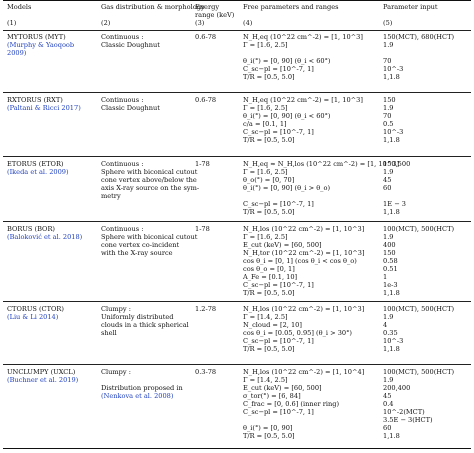  Describe the element at coordinates (200, 23) in the screenshot. I see `header-num-3: (3)` at that location.